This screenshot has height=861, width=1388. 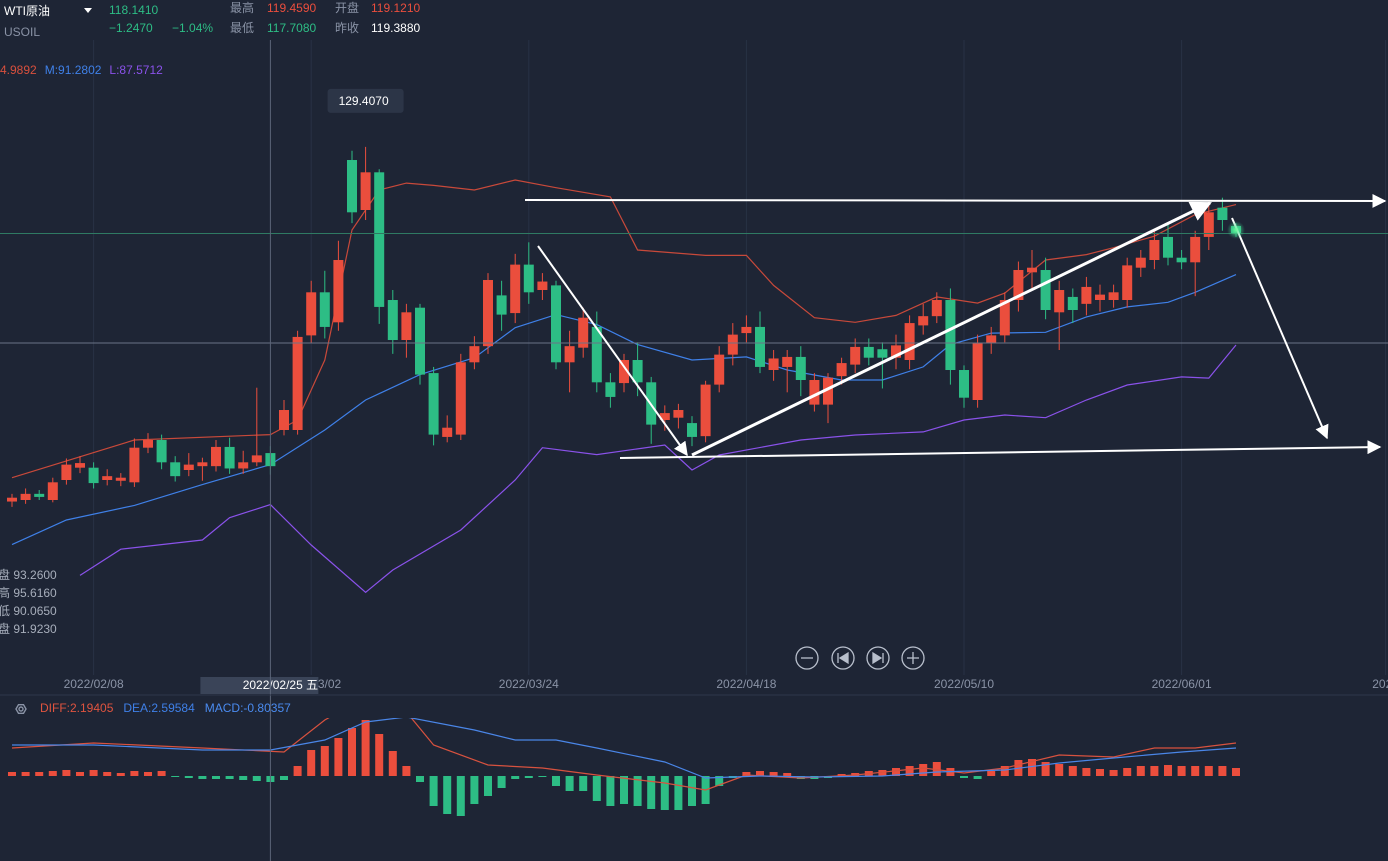 What do you see at coordinates (88, 10) in the screenshot?
I see `symbol-dropdown` at bounding box center [88, 10].